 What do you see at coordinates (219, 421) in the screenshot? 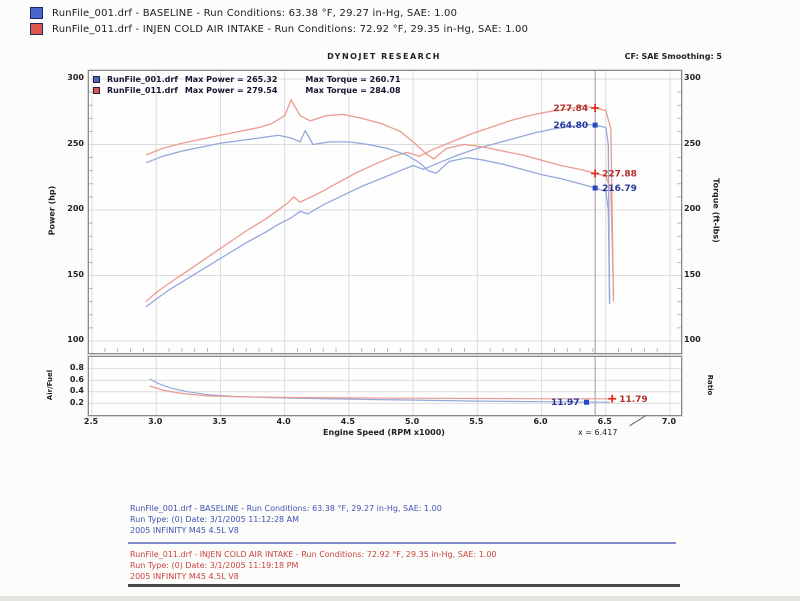
I see `engine-speed-tick-label: 3.5` at bounding box center [219, 421].